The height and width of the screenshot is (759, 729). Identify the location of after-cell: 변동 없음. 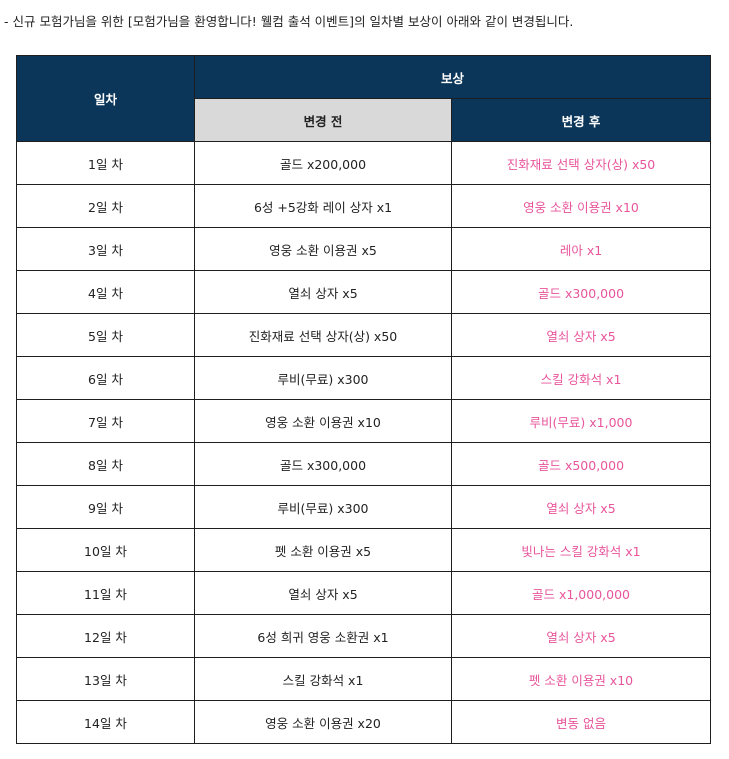
(581, 722).